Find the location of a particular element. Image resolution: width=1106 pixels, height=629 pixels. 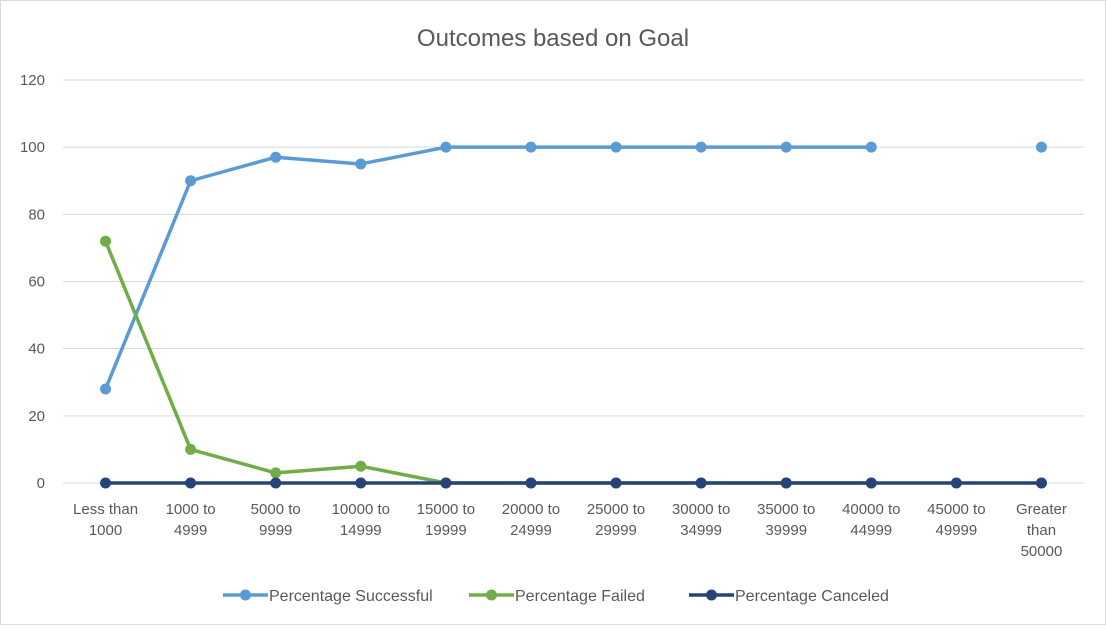

x-tick-label-line: 24999 is located at coordinates (531, 530).